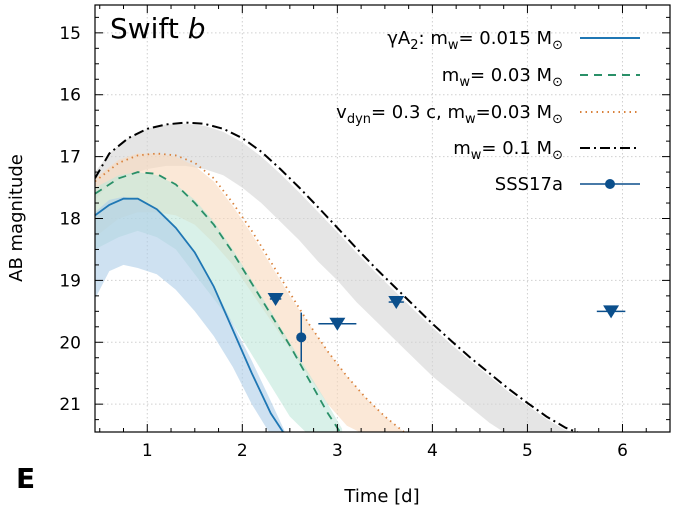 This screenshot has width=675, height=514. Describe the element at coordinates (446, 327) in the screenshot. I see `observations` at that location.